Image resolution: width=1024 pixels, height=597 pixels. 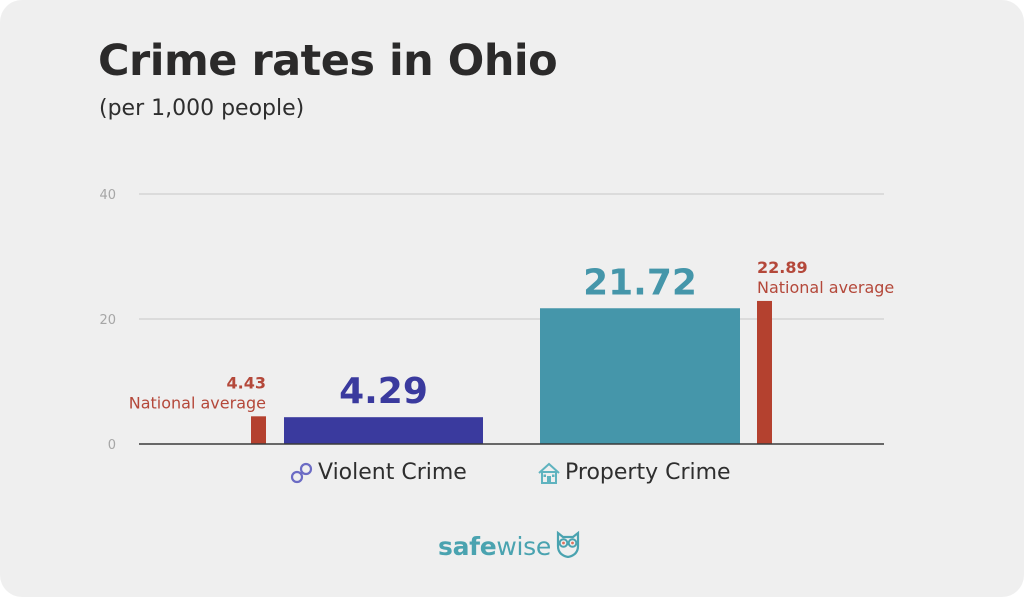 What do you see at coordinates (197, 402) in the screenshot?
I see `national-text-label-violent: National average` at bounding box center [197, 402].